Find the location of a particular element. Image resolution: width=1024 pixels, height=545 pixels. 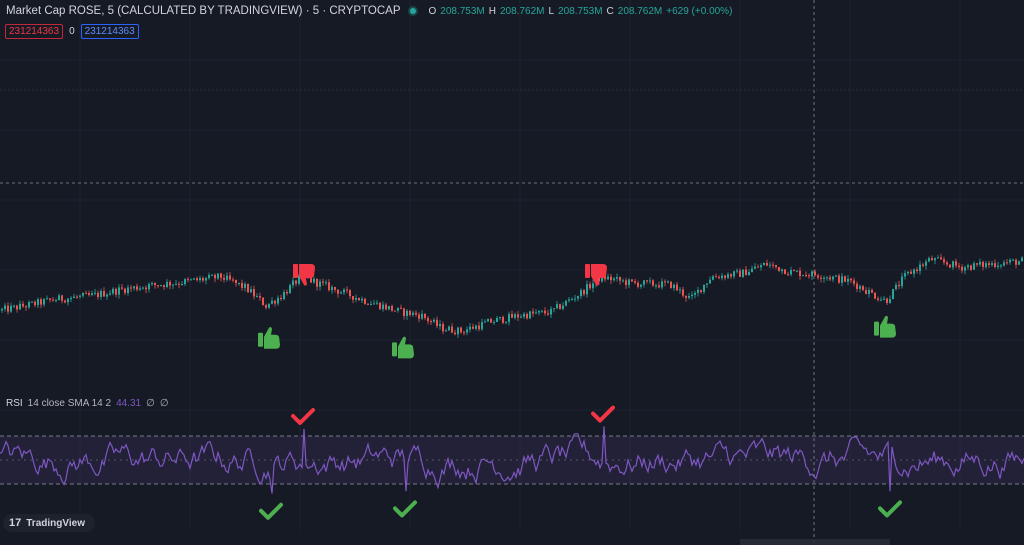

tradingview-logo-icon: 17 is located at coordinates (15, 523).